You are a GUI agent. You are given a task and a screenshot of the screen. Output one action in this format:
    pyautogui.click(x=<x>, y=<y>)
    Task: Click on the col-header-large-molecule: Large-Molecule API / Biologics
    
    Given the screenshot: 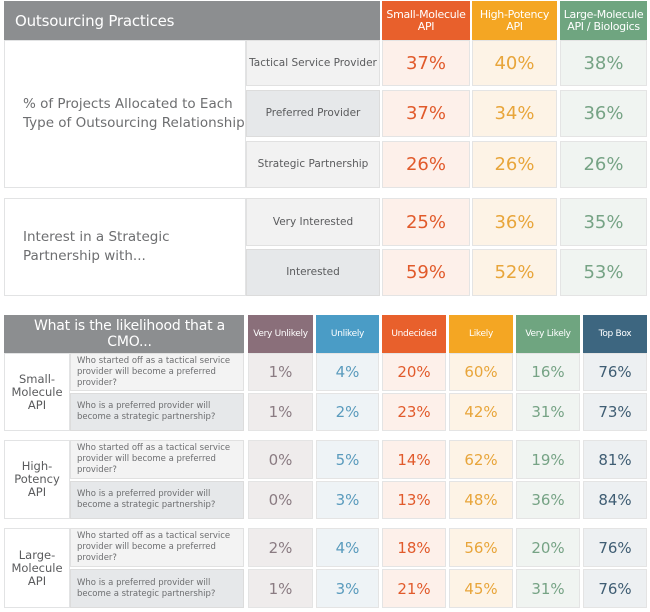 What is the action you would take?
    pyautogui.click(x=603, y=20)
    